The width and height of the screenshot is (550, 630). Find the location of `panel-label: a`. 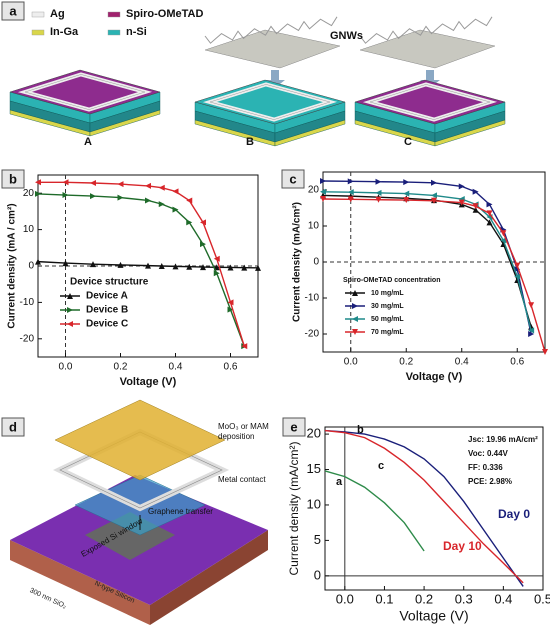

panel-label: a is located at coordinates (13, 10).